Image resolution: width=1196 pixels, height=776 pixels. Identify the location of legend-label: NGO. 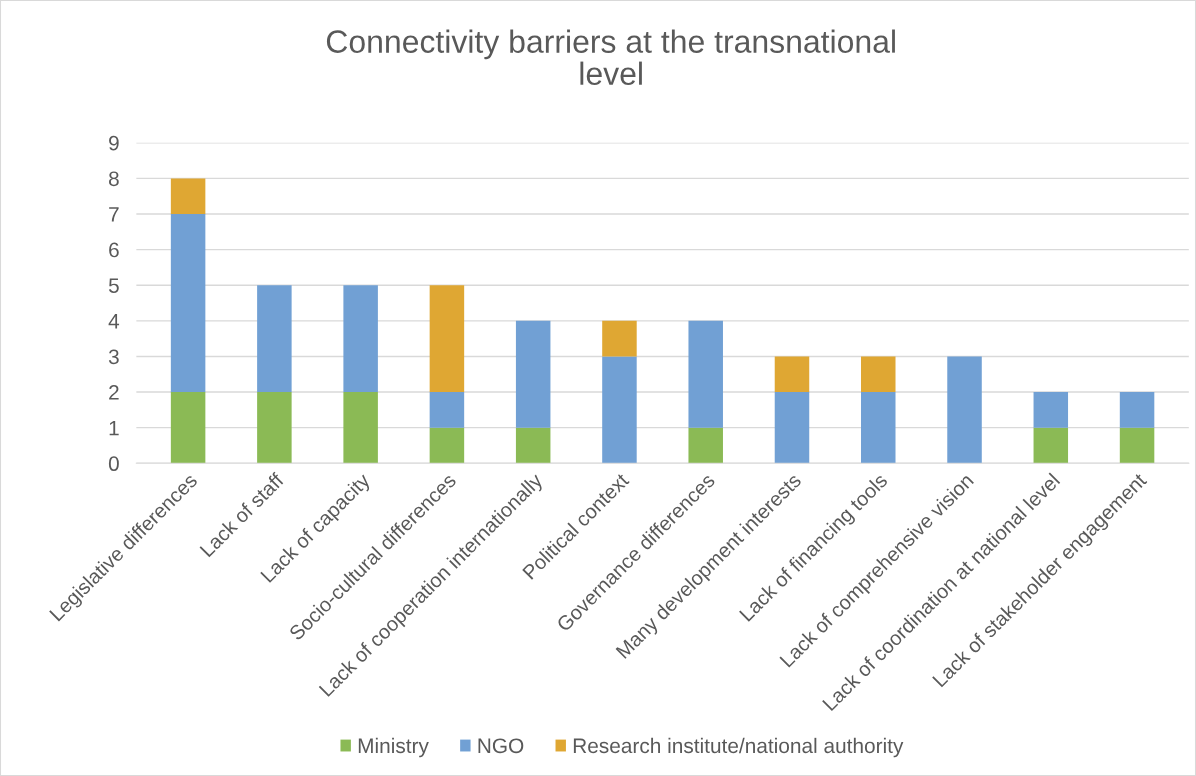
(501, 746).